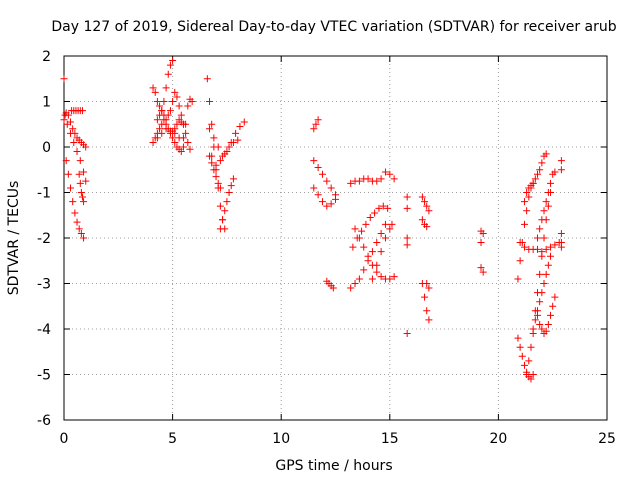  I want to click on series-arc-a5, so click(81, 188).